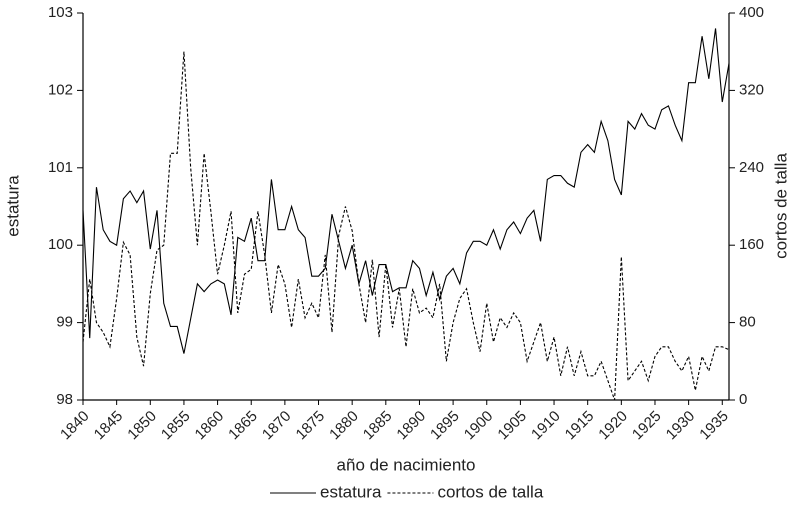 Image resolution: width=794 pixels, height=512 pixels. What do you see at coordinates (210, 426) in the screenshot?
I see `x-tick-label: 1860` at bounding box center [210, 426].